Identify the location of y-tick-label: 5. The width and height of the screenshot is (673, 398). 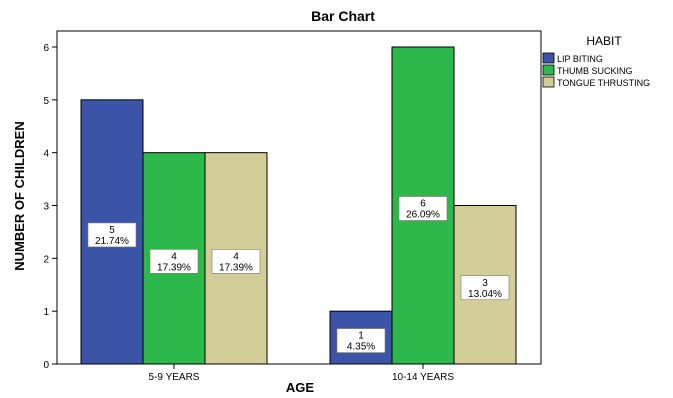
(46, 101).